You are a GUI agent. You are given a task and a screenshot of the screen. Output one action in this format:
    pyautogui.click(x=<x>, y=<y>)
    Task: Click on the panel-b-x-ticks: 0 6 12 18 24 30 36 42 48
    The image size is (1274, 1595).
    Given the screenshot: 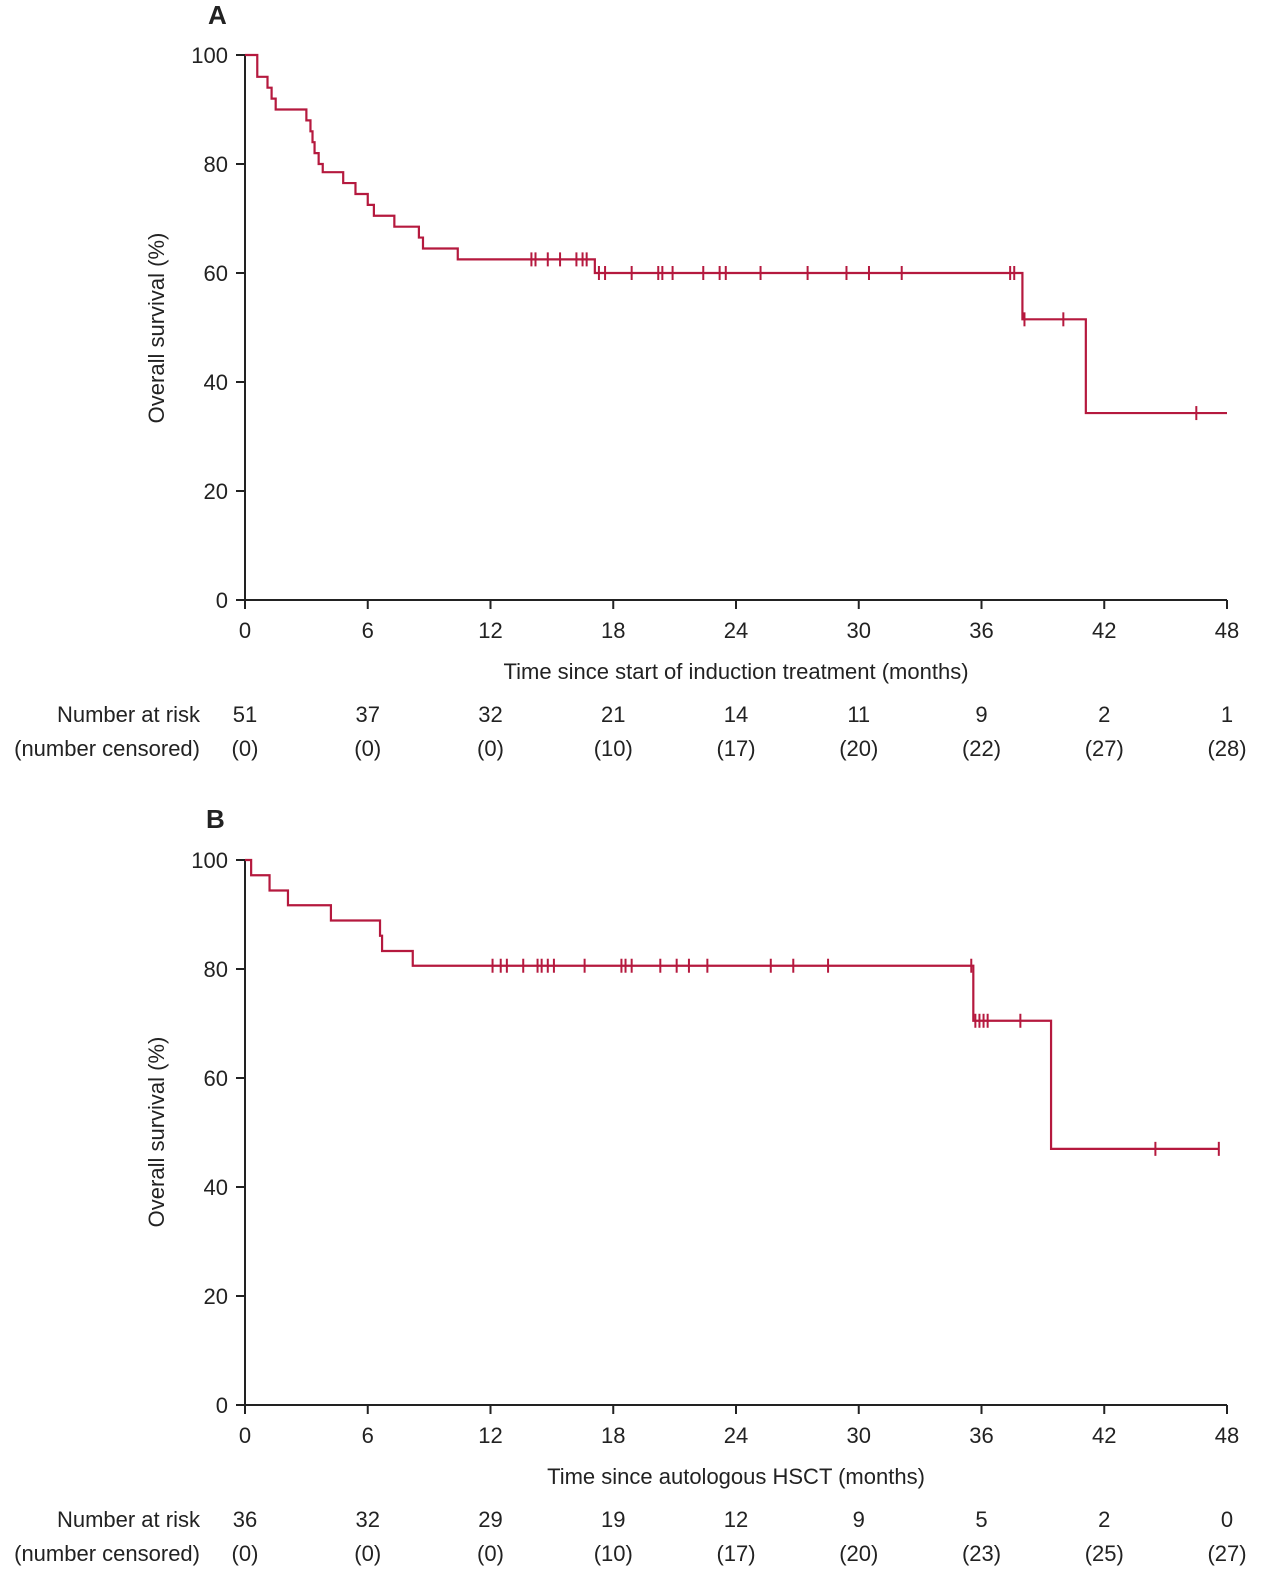 What is the action you would take?
    pyautogui.click(x=739, y=1426)
    